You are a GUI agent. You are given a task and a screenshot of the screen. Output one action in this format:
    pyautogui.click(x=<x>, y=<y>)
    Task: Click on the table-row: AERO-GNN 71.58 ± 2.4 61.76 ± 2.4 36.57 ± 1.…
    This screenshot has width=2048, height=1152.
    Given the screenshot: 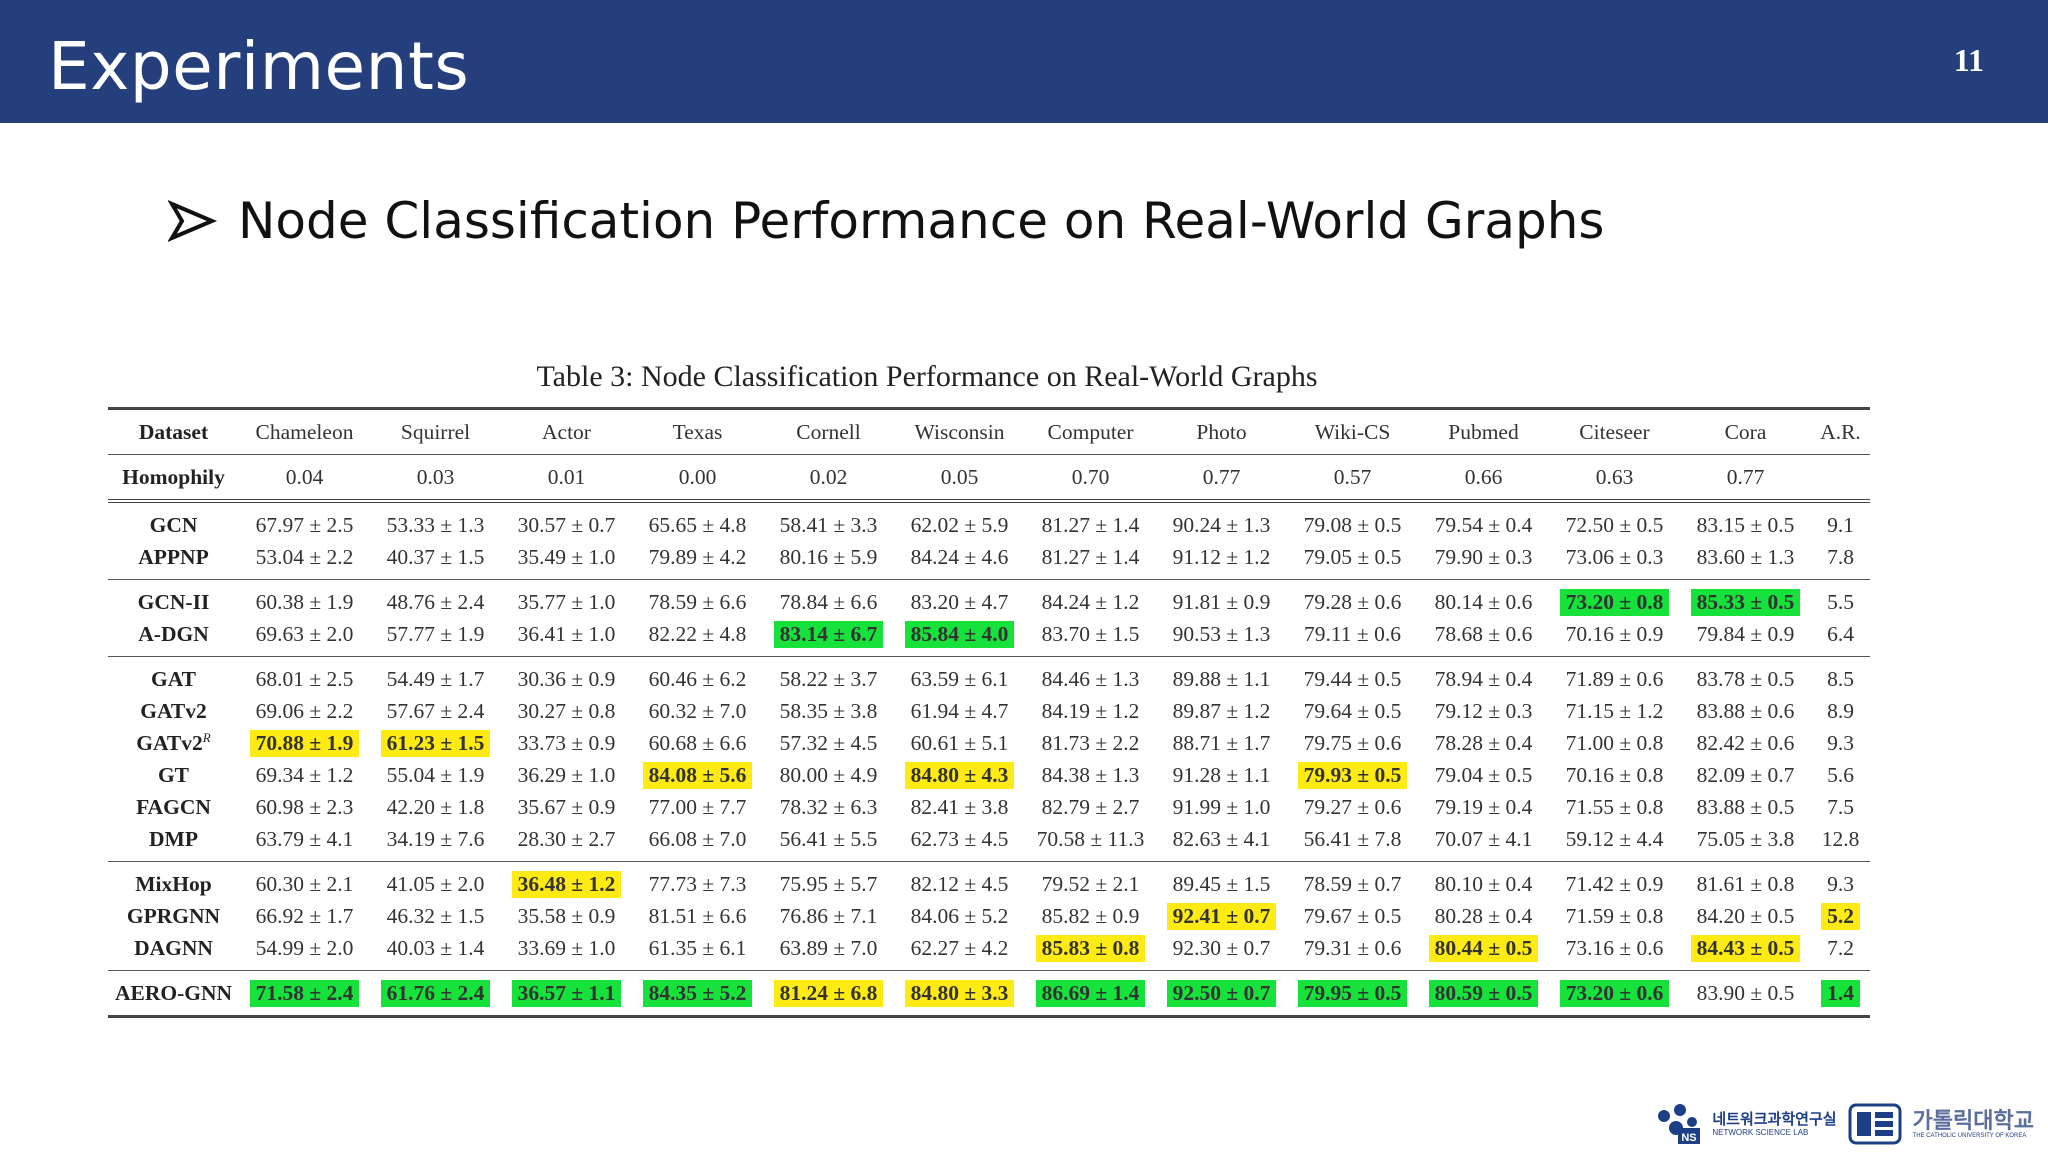 What is the action you would take?
    pyautogui.click(x=989, y=994)
    